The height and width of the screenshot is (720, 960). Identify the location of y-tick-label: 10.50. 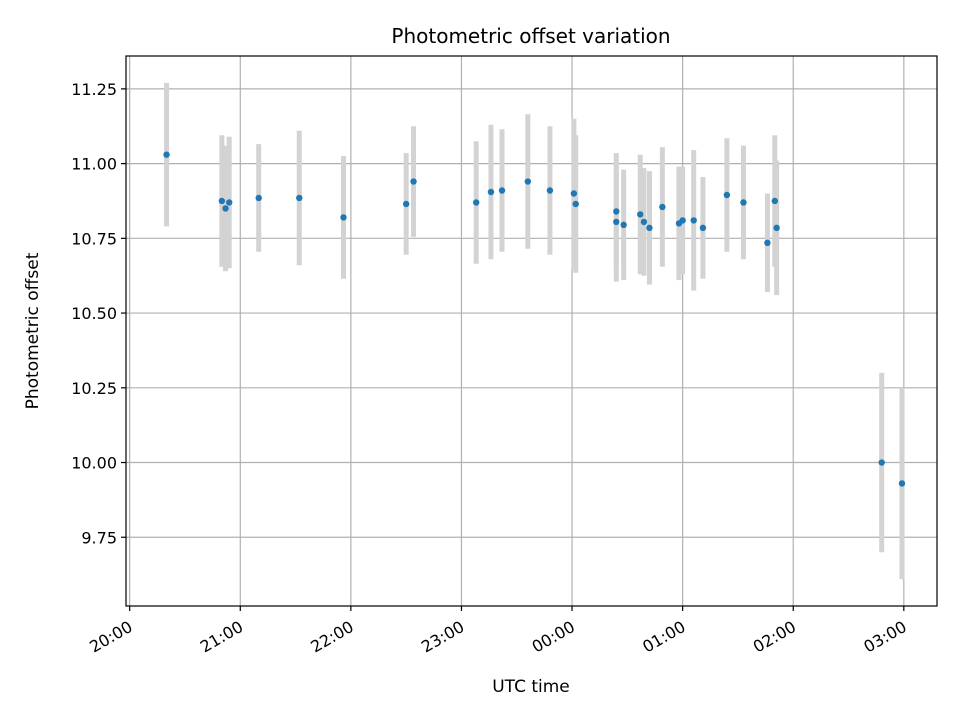
(94, 313).